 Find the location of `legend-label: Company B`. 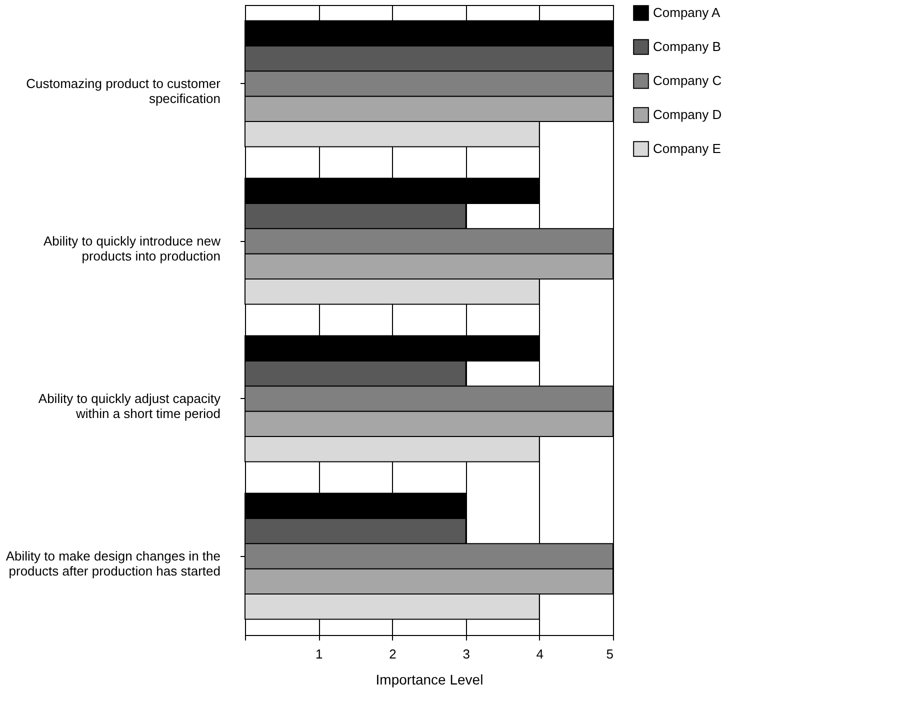

legend-label: Company B is located at coordinates (687, 46).